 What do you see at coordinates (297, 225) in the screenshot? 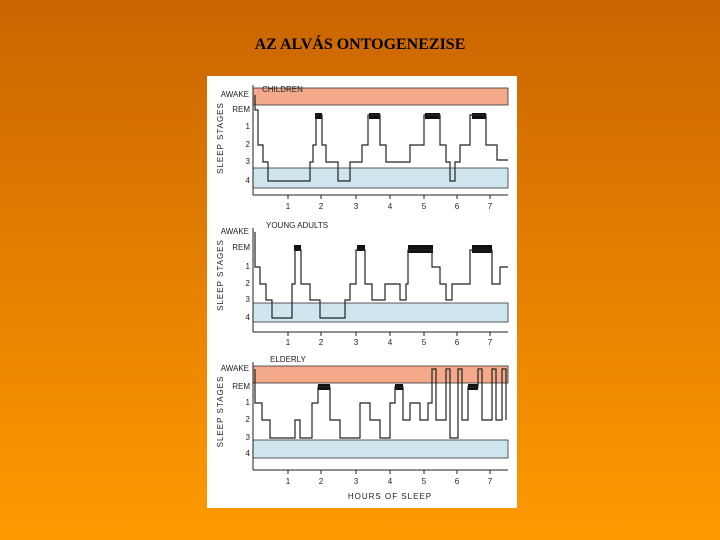
I see `panel-label: YOUNG ADULTS` at bounding box center [297, 225].